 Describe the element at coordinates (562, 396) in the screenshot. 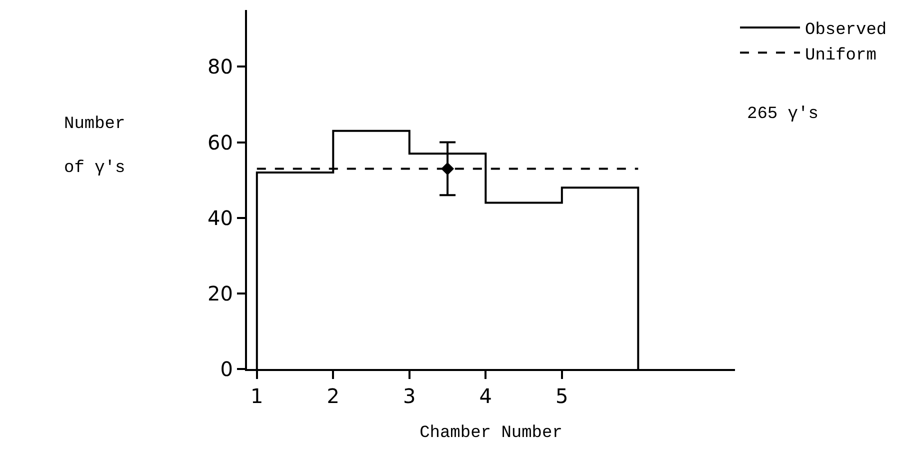

I see `x-tick-label: 5` at that location.